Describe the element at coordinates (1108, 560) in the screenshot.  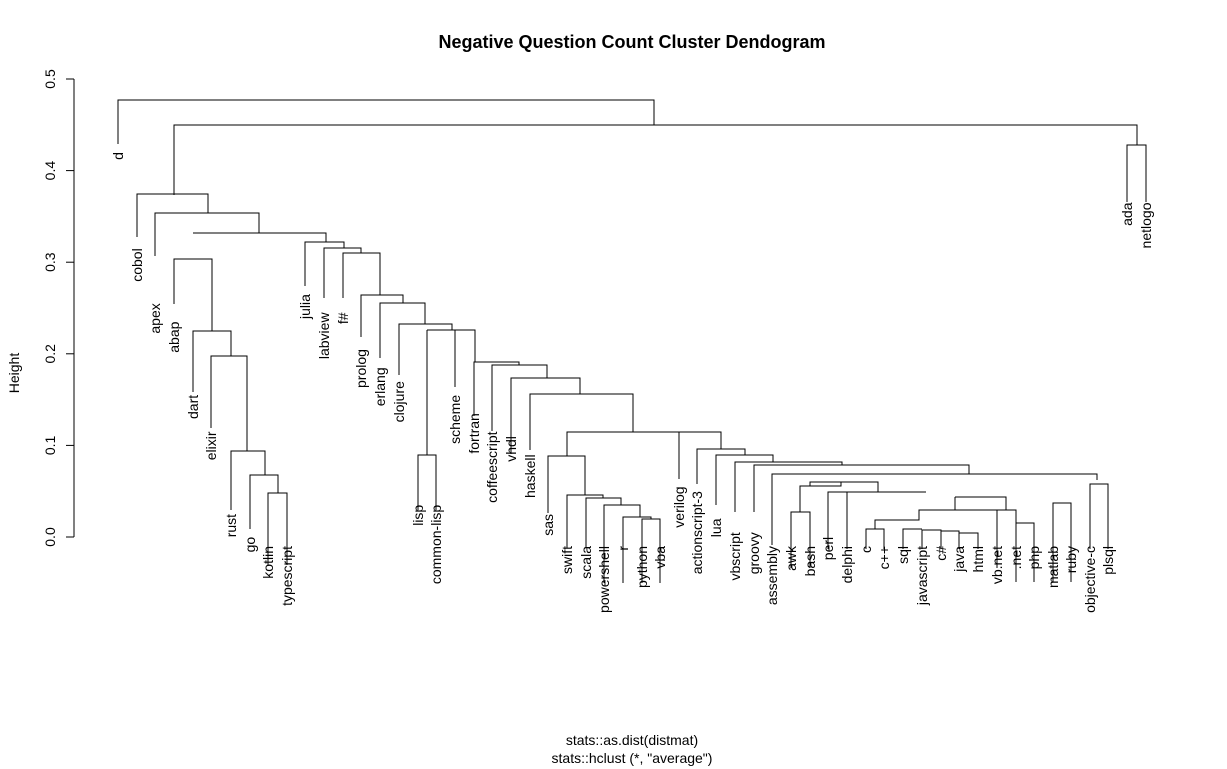
I see `leaf-label: plsql` at that location.